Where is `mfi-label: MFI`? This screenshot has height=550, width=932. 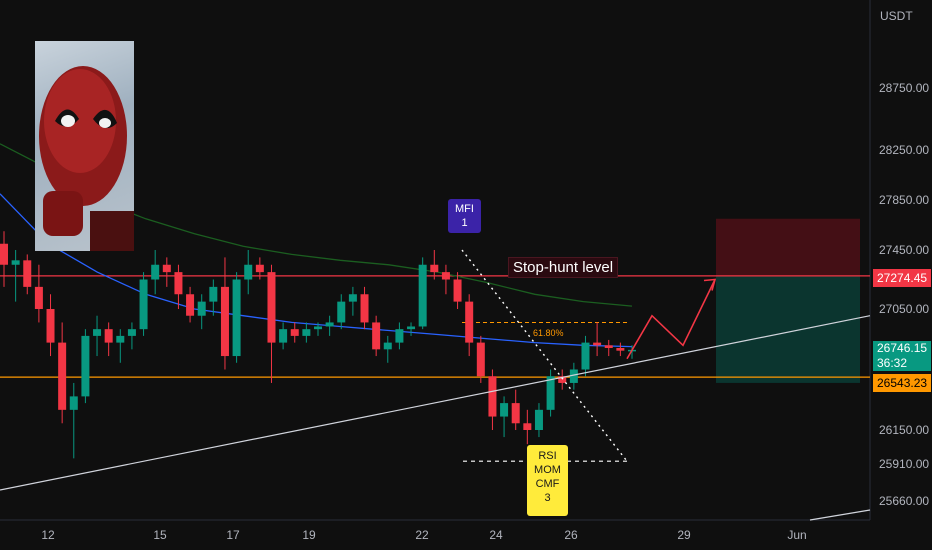
mfi-label: MFI is located at coordinates (464, 209).